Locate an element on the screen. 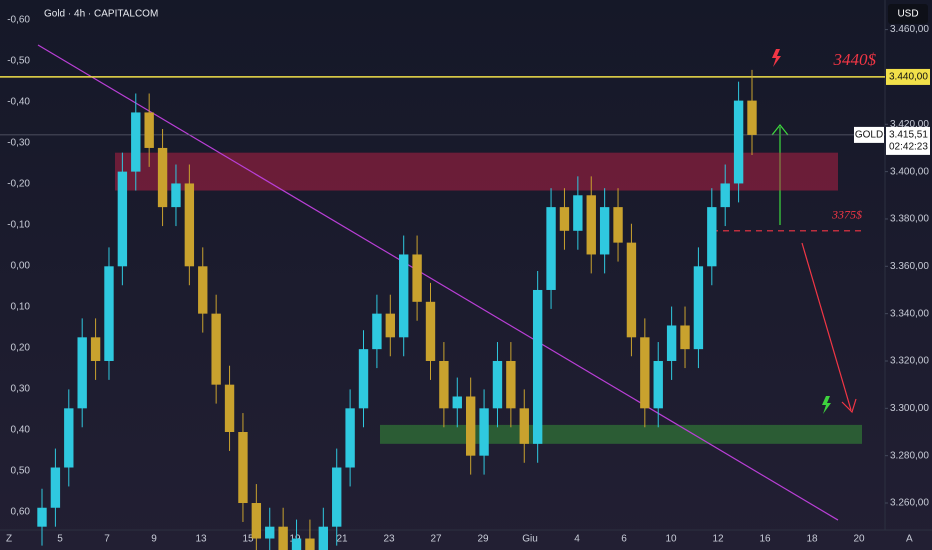  x-tick-label: 20 is located at coordinates (859, 539).